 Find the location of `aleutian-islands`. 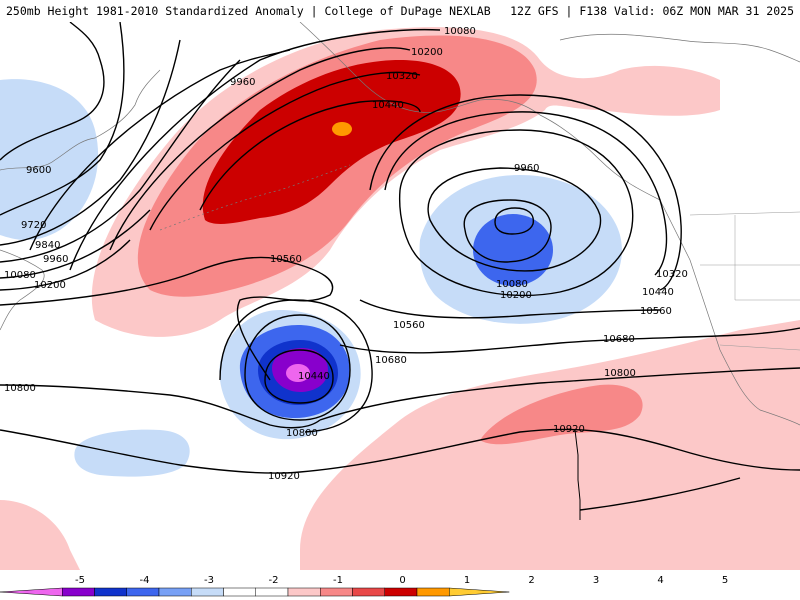

aleutian-islands is located at coordinates (255, 197).